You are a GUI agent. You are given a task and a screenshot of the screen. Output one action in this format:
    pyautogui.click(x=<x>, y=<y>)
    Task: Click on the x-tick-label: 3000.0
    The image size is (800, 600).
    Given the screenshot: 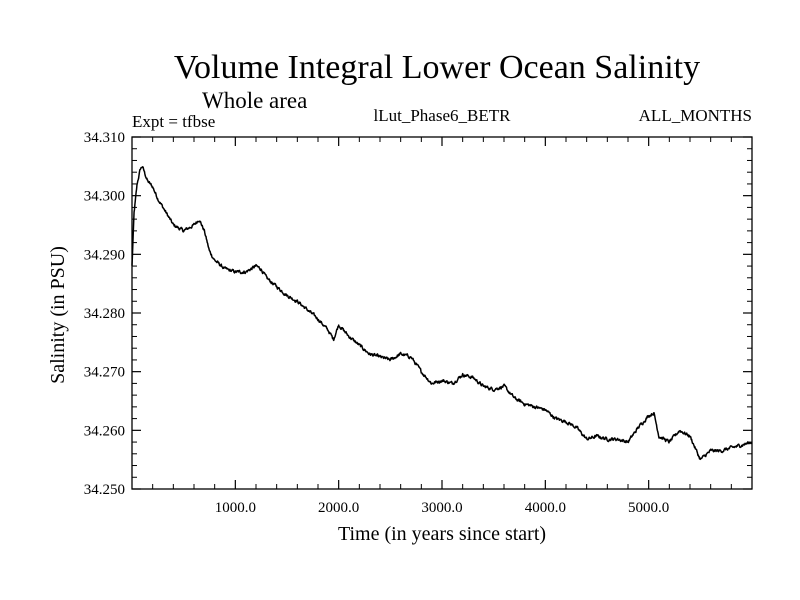 What is the action you would take?
    pyautogui.click(x=441, y=508)
    